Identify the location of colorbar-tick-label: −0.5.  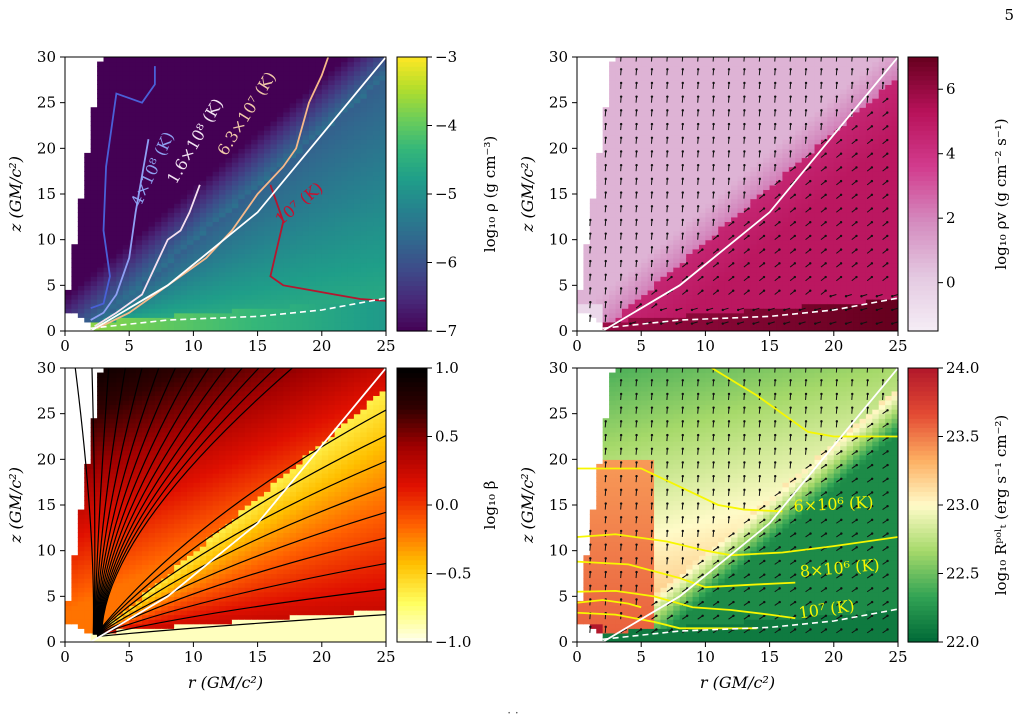
(453, 574).